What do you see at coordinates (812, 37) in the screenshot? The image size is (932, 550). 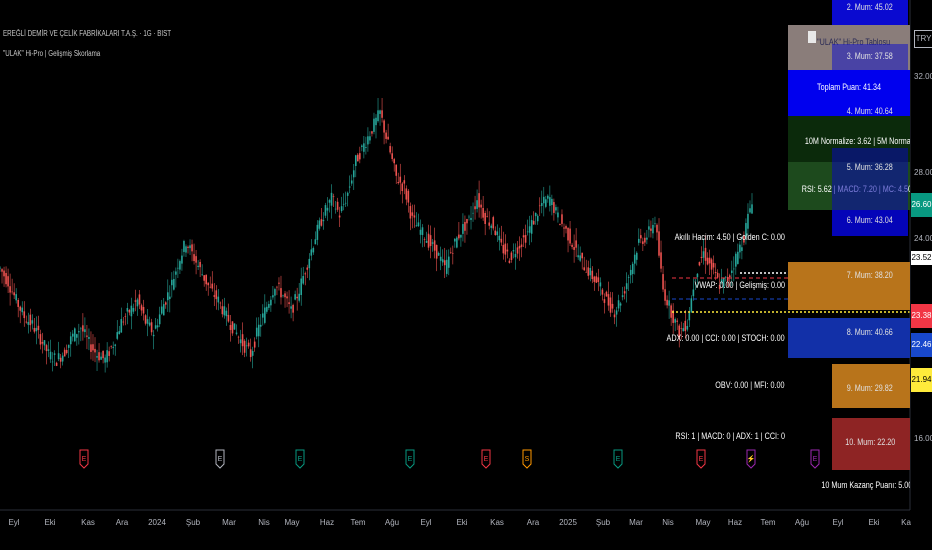 I see `logo-icon` at bounding box center [812, 37].